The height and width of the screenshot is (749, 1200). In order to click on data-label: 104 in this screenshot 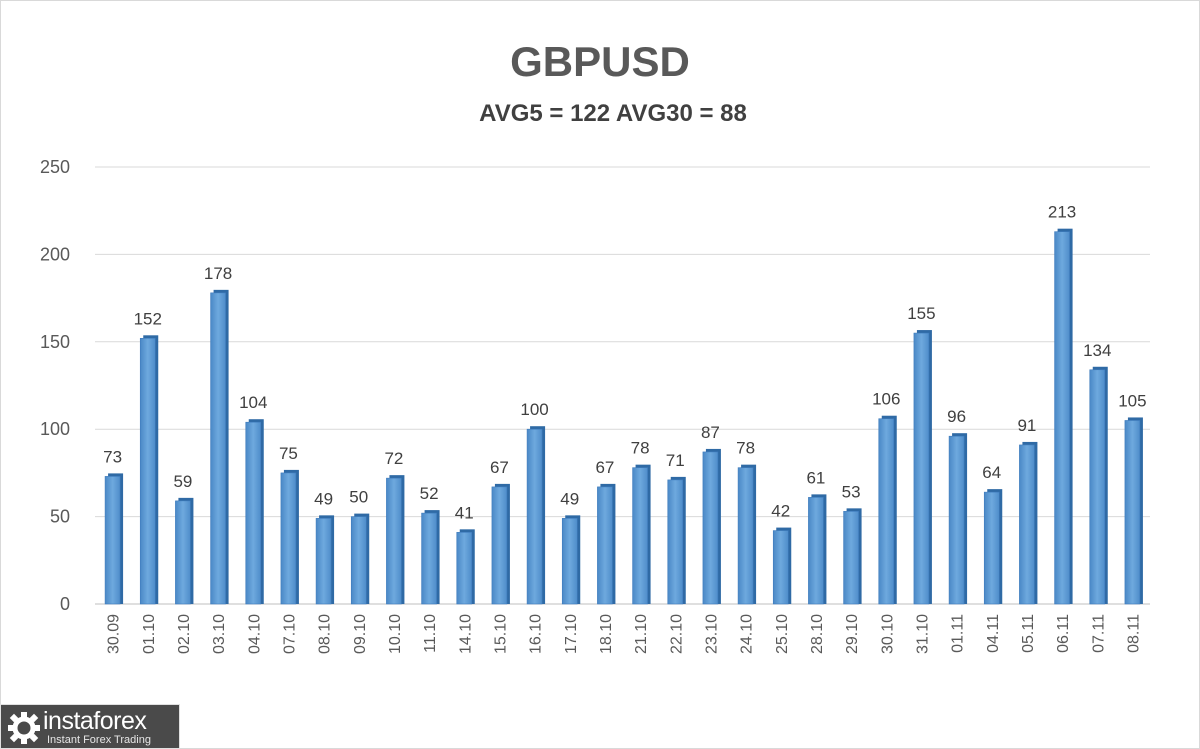, I will do `click(253, 402)`.